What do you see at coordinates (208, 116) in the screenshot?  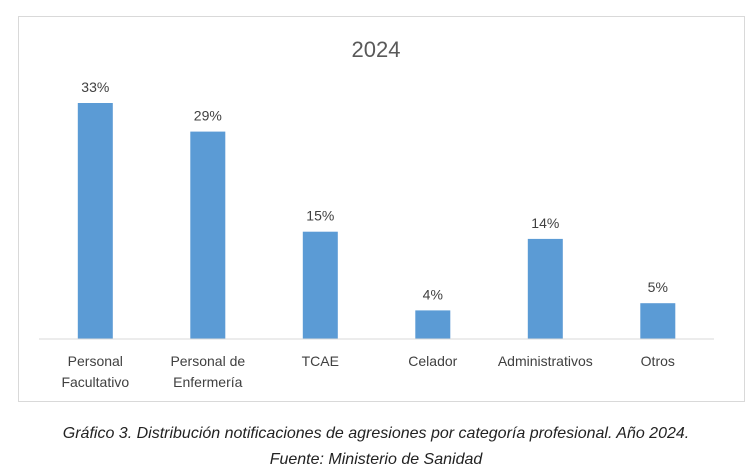 I see `data-label-1: 29%` at bounding box center [208, 116].